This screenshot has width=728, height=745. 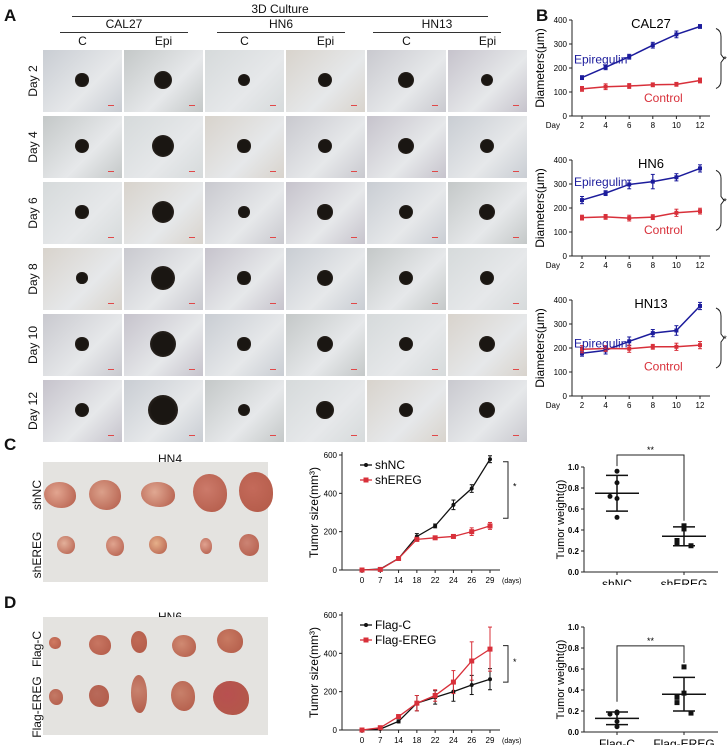 What do you see at coordinates (650, 303) in the screenshot?
I see `chart-title: HN13` at bounding box center [650, 303].